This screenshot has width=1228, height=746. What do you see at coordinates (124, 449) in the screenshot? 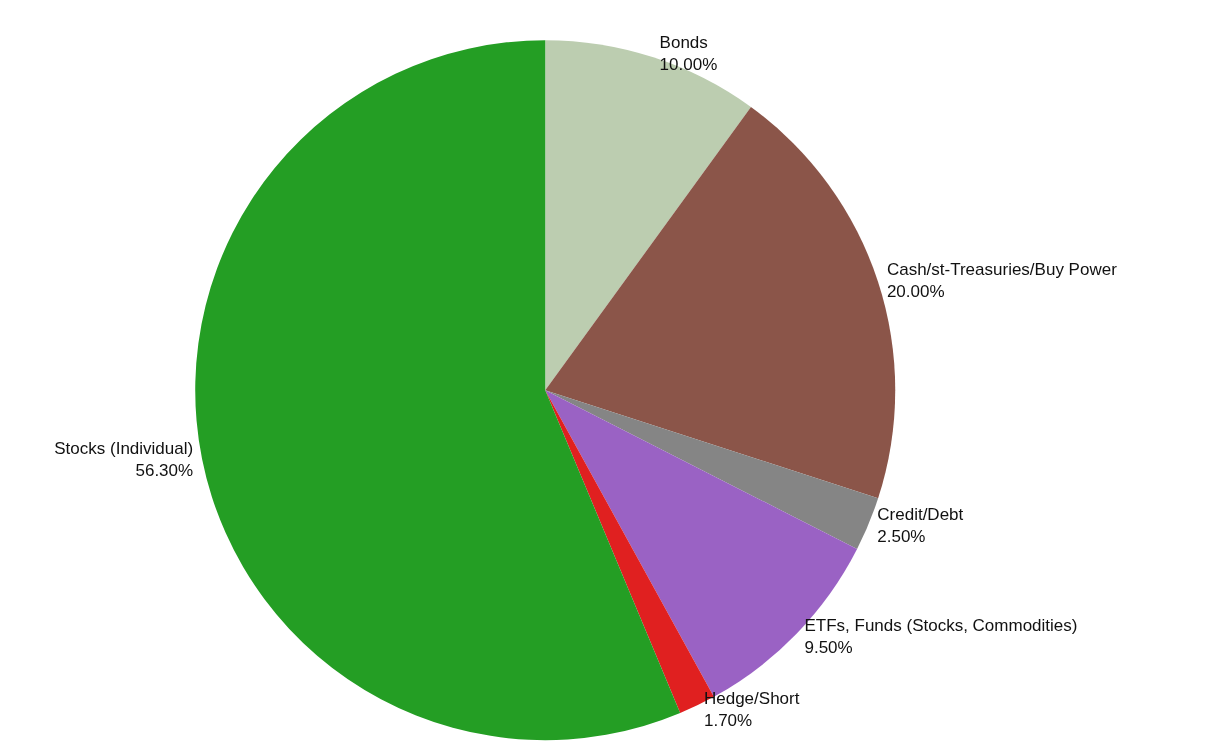
I see `slice-label: Stocks (Individual)` at bounding box center [124, 449].